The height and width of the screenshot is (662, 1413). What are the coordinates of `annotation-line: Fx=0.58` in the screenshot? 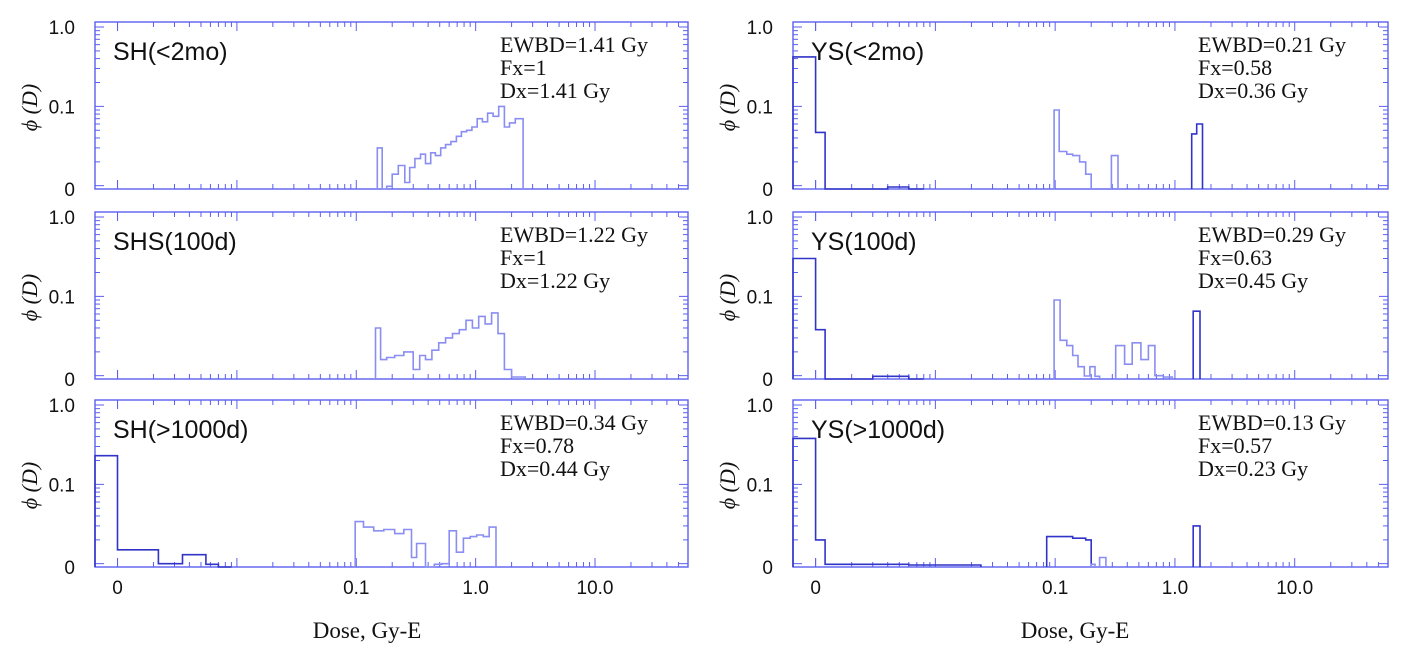 It's located at (1235, 67).